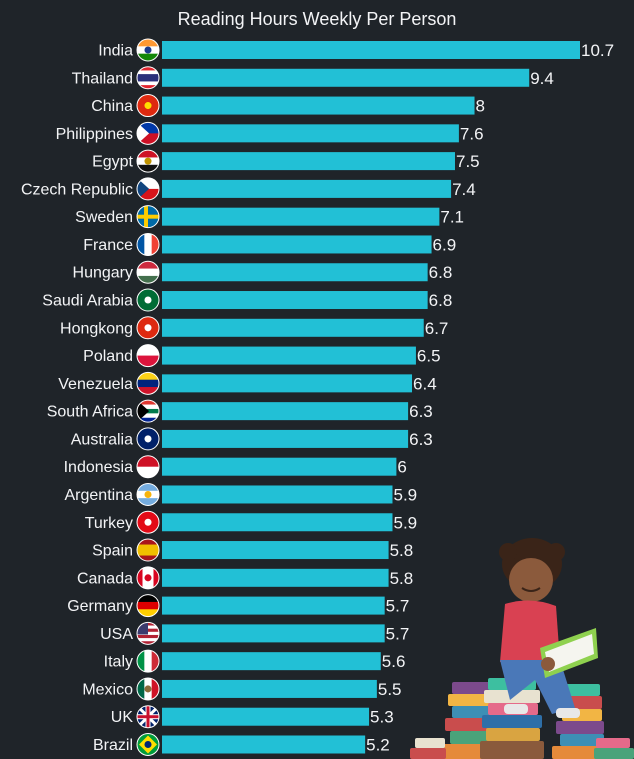 Image resolution: width=634 pixels, height=759 pixels. I want to click on category-label: Indonesia, so click(98, 467).